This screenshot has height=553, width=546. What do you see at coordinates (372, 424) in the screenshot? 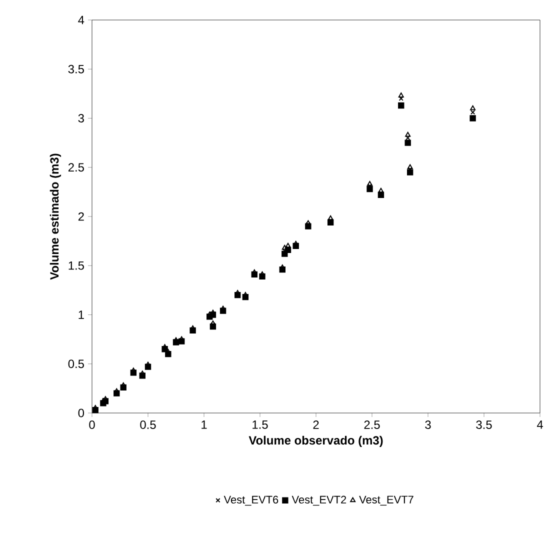
I see `x-tick-label: 2.5` at bounding box center [372, 424].